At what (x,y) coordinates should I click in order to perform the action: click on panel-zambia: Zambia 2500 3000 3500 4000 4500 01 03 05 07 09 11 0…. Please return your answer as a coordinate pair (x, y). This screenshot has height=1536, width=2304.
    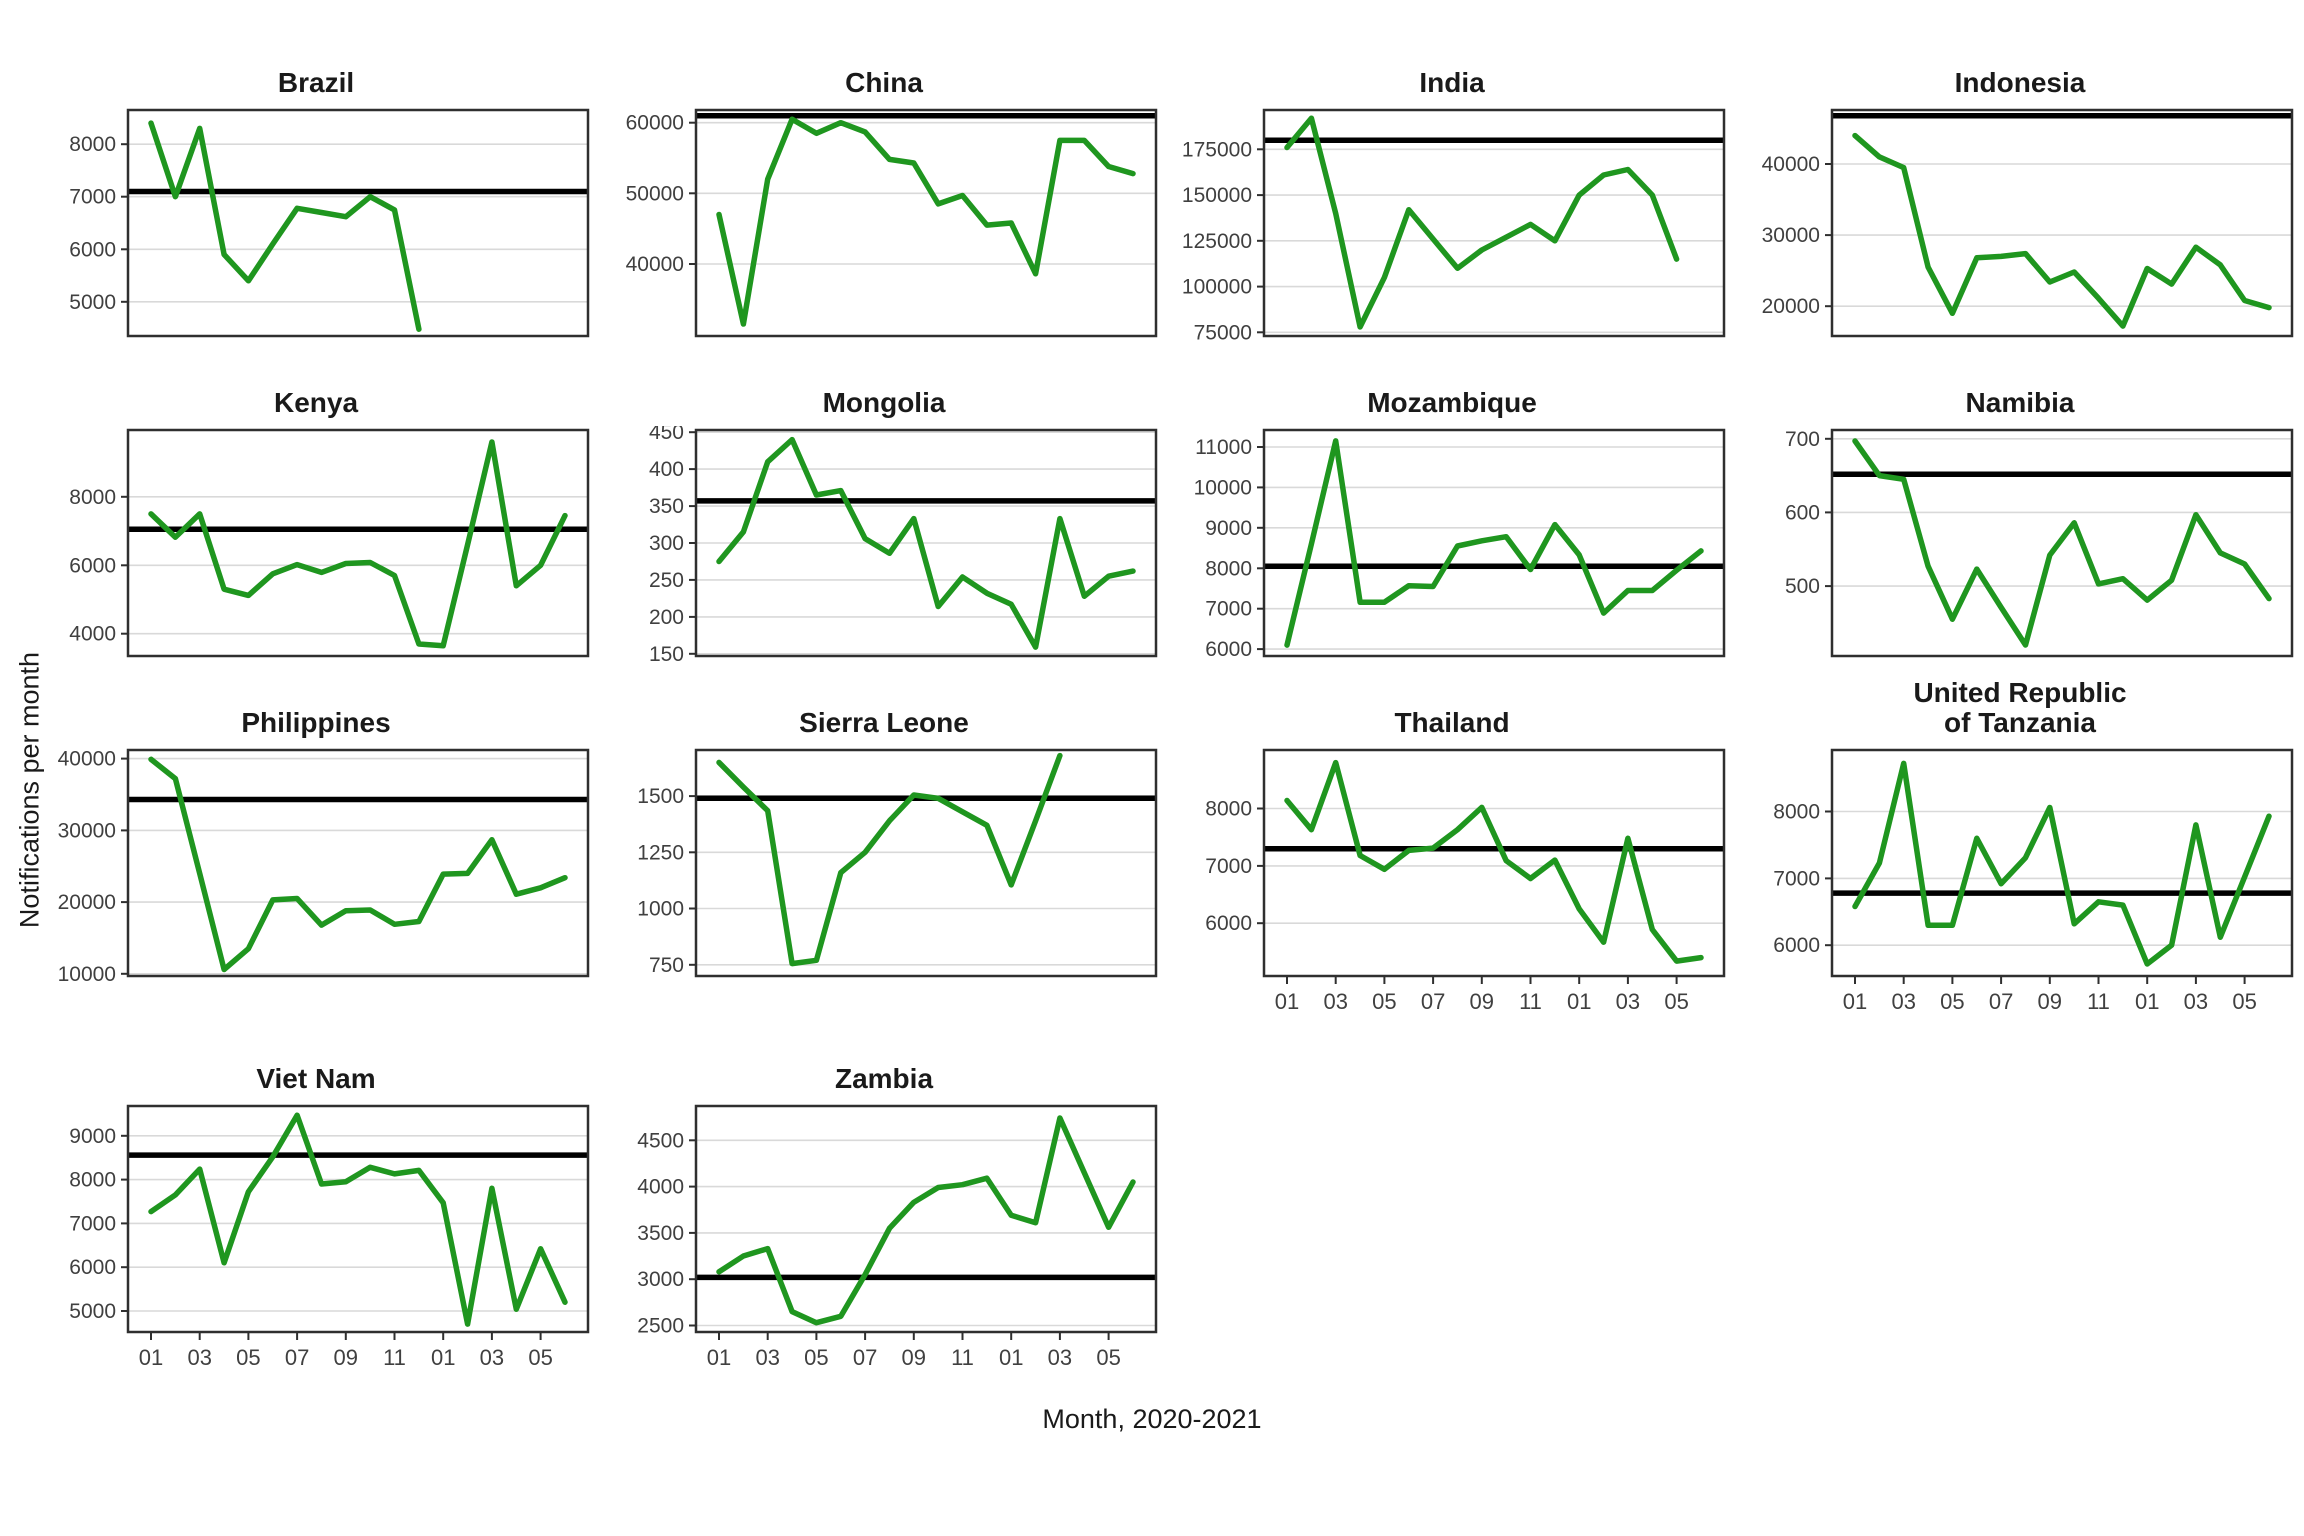
    Looking at the image, I should click on (884, 1207).